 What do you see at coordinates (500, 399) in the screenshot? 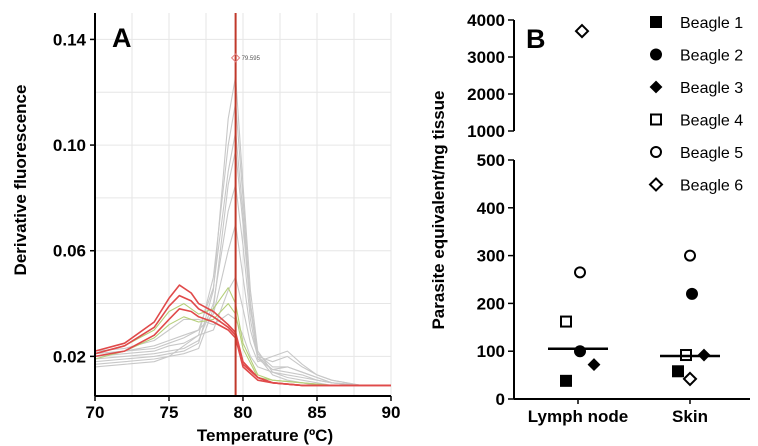
I see `panel-b-y-tick-label: 0` at bounding box center [500, 399].